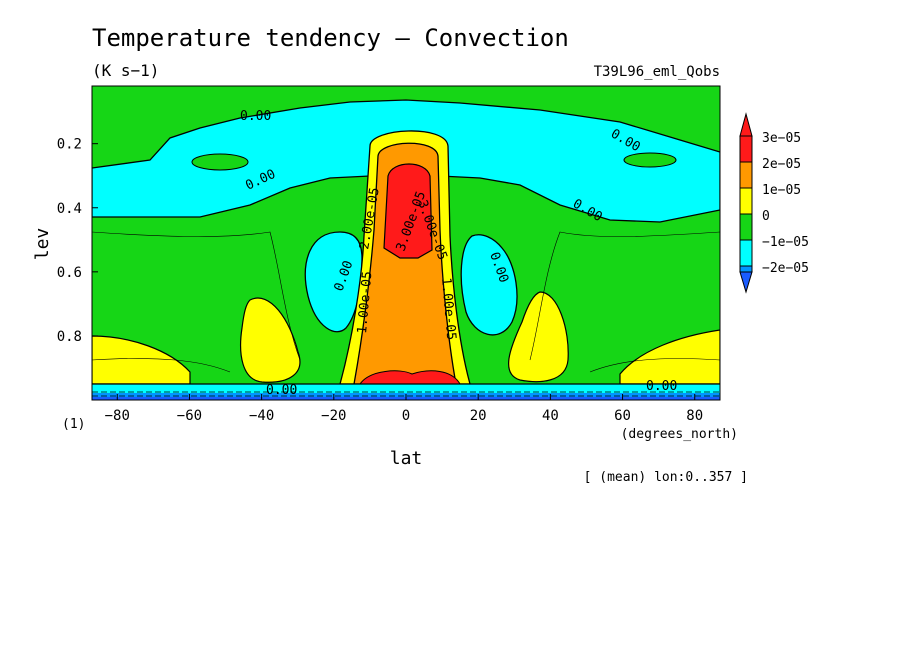 The height and width of the screenshot is (654, 904). Describe the element at coordinates (785, 242) in the screenshot. I see `colorbar-label: −1e−05` at that location.